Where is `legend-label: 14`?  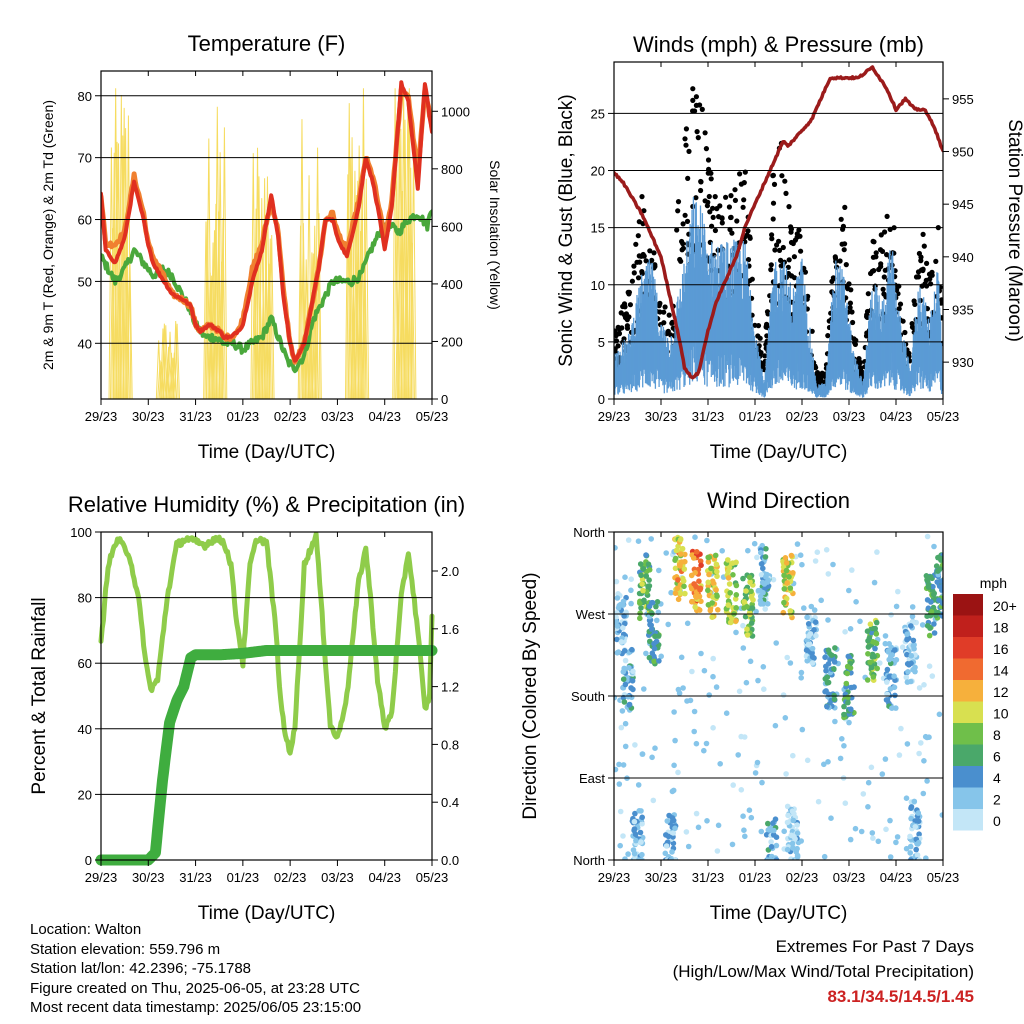
legend-label: 14 is located at coordinates (1001, 670).